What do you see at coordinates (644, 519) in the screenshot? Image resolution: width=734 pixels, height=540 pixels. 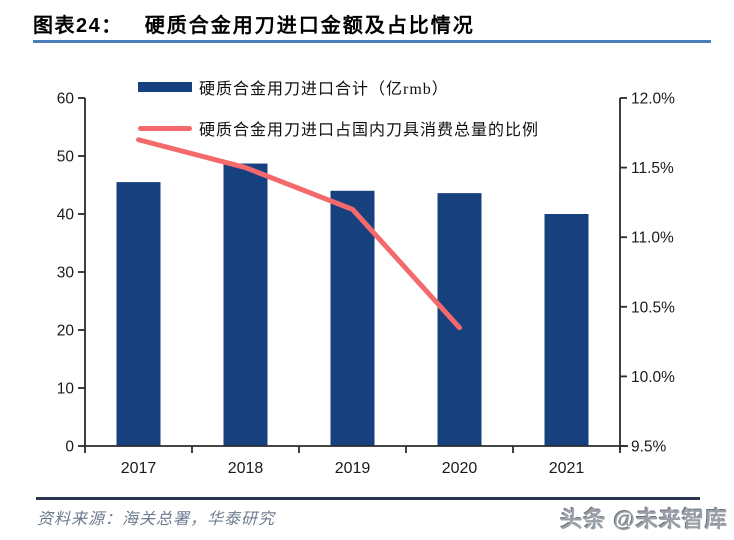 I see `watermark-text: 头条 @未来智库` at bounding box center [644, 519].